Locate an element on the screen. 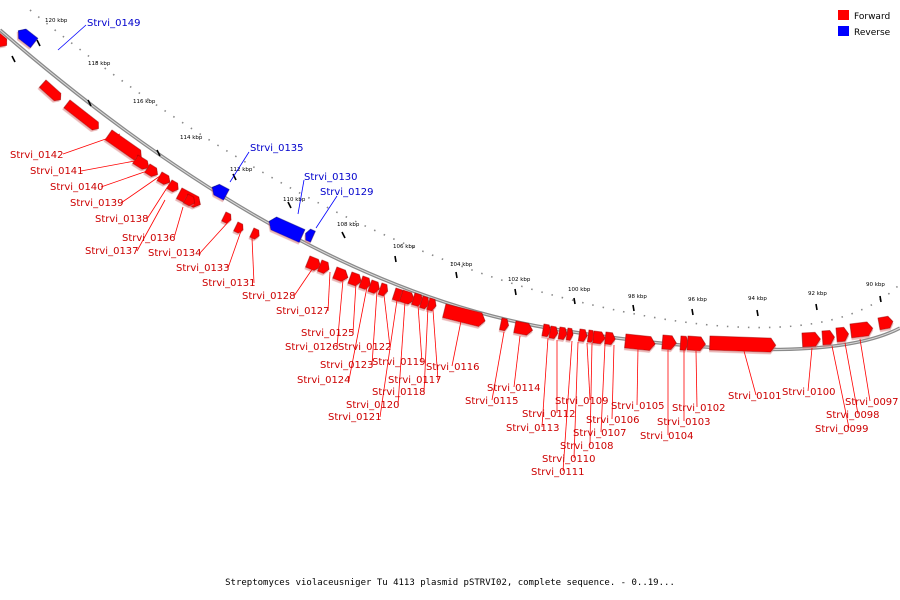 Image resolution: width=900 pixels, height=600 pixels. gene-label-strvi-0140: Strvi_0140 is located at coordinates (77, 187).